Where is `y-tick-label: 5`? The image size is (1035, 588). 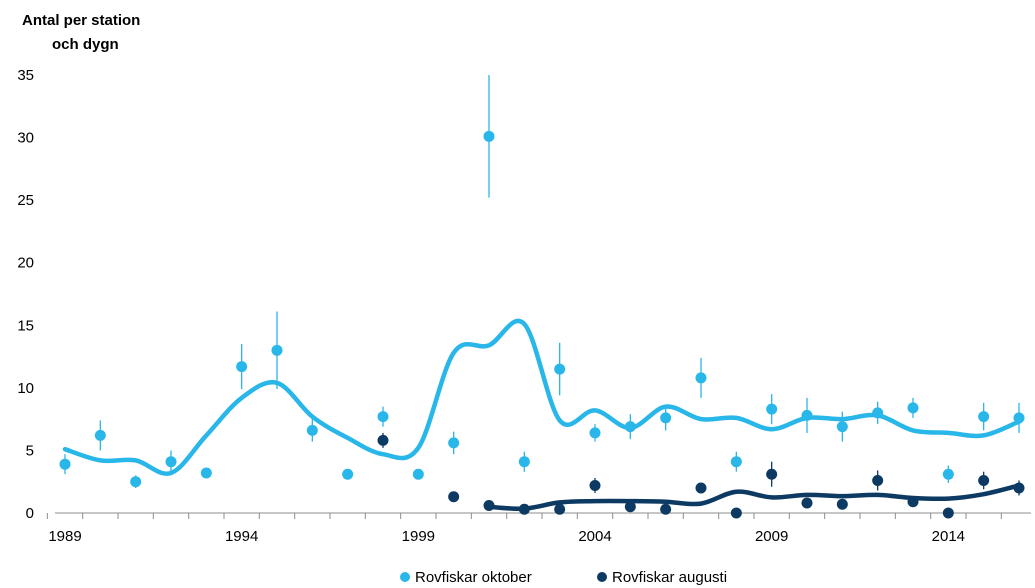 y-tick-label: 5 is located at coordinates (30, 450).